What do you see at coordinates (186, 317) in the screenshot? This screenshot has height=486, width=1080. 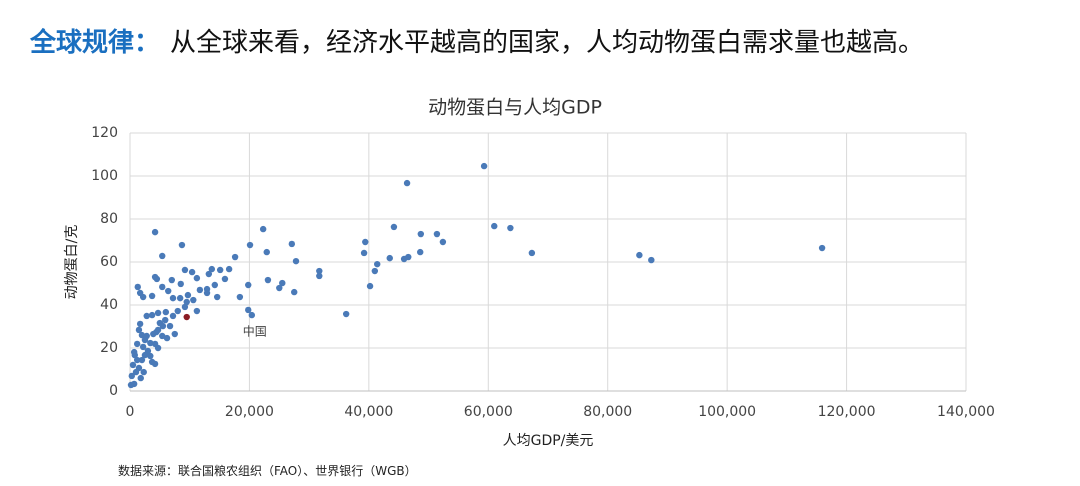 I see `highlight-point` at bounding box center [186, 317].